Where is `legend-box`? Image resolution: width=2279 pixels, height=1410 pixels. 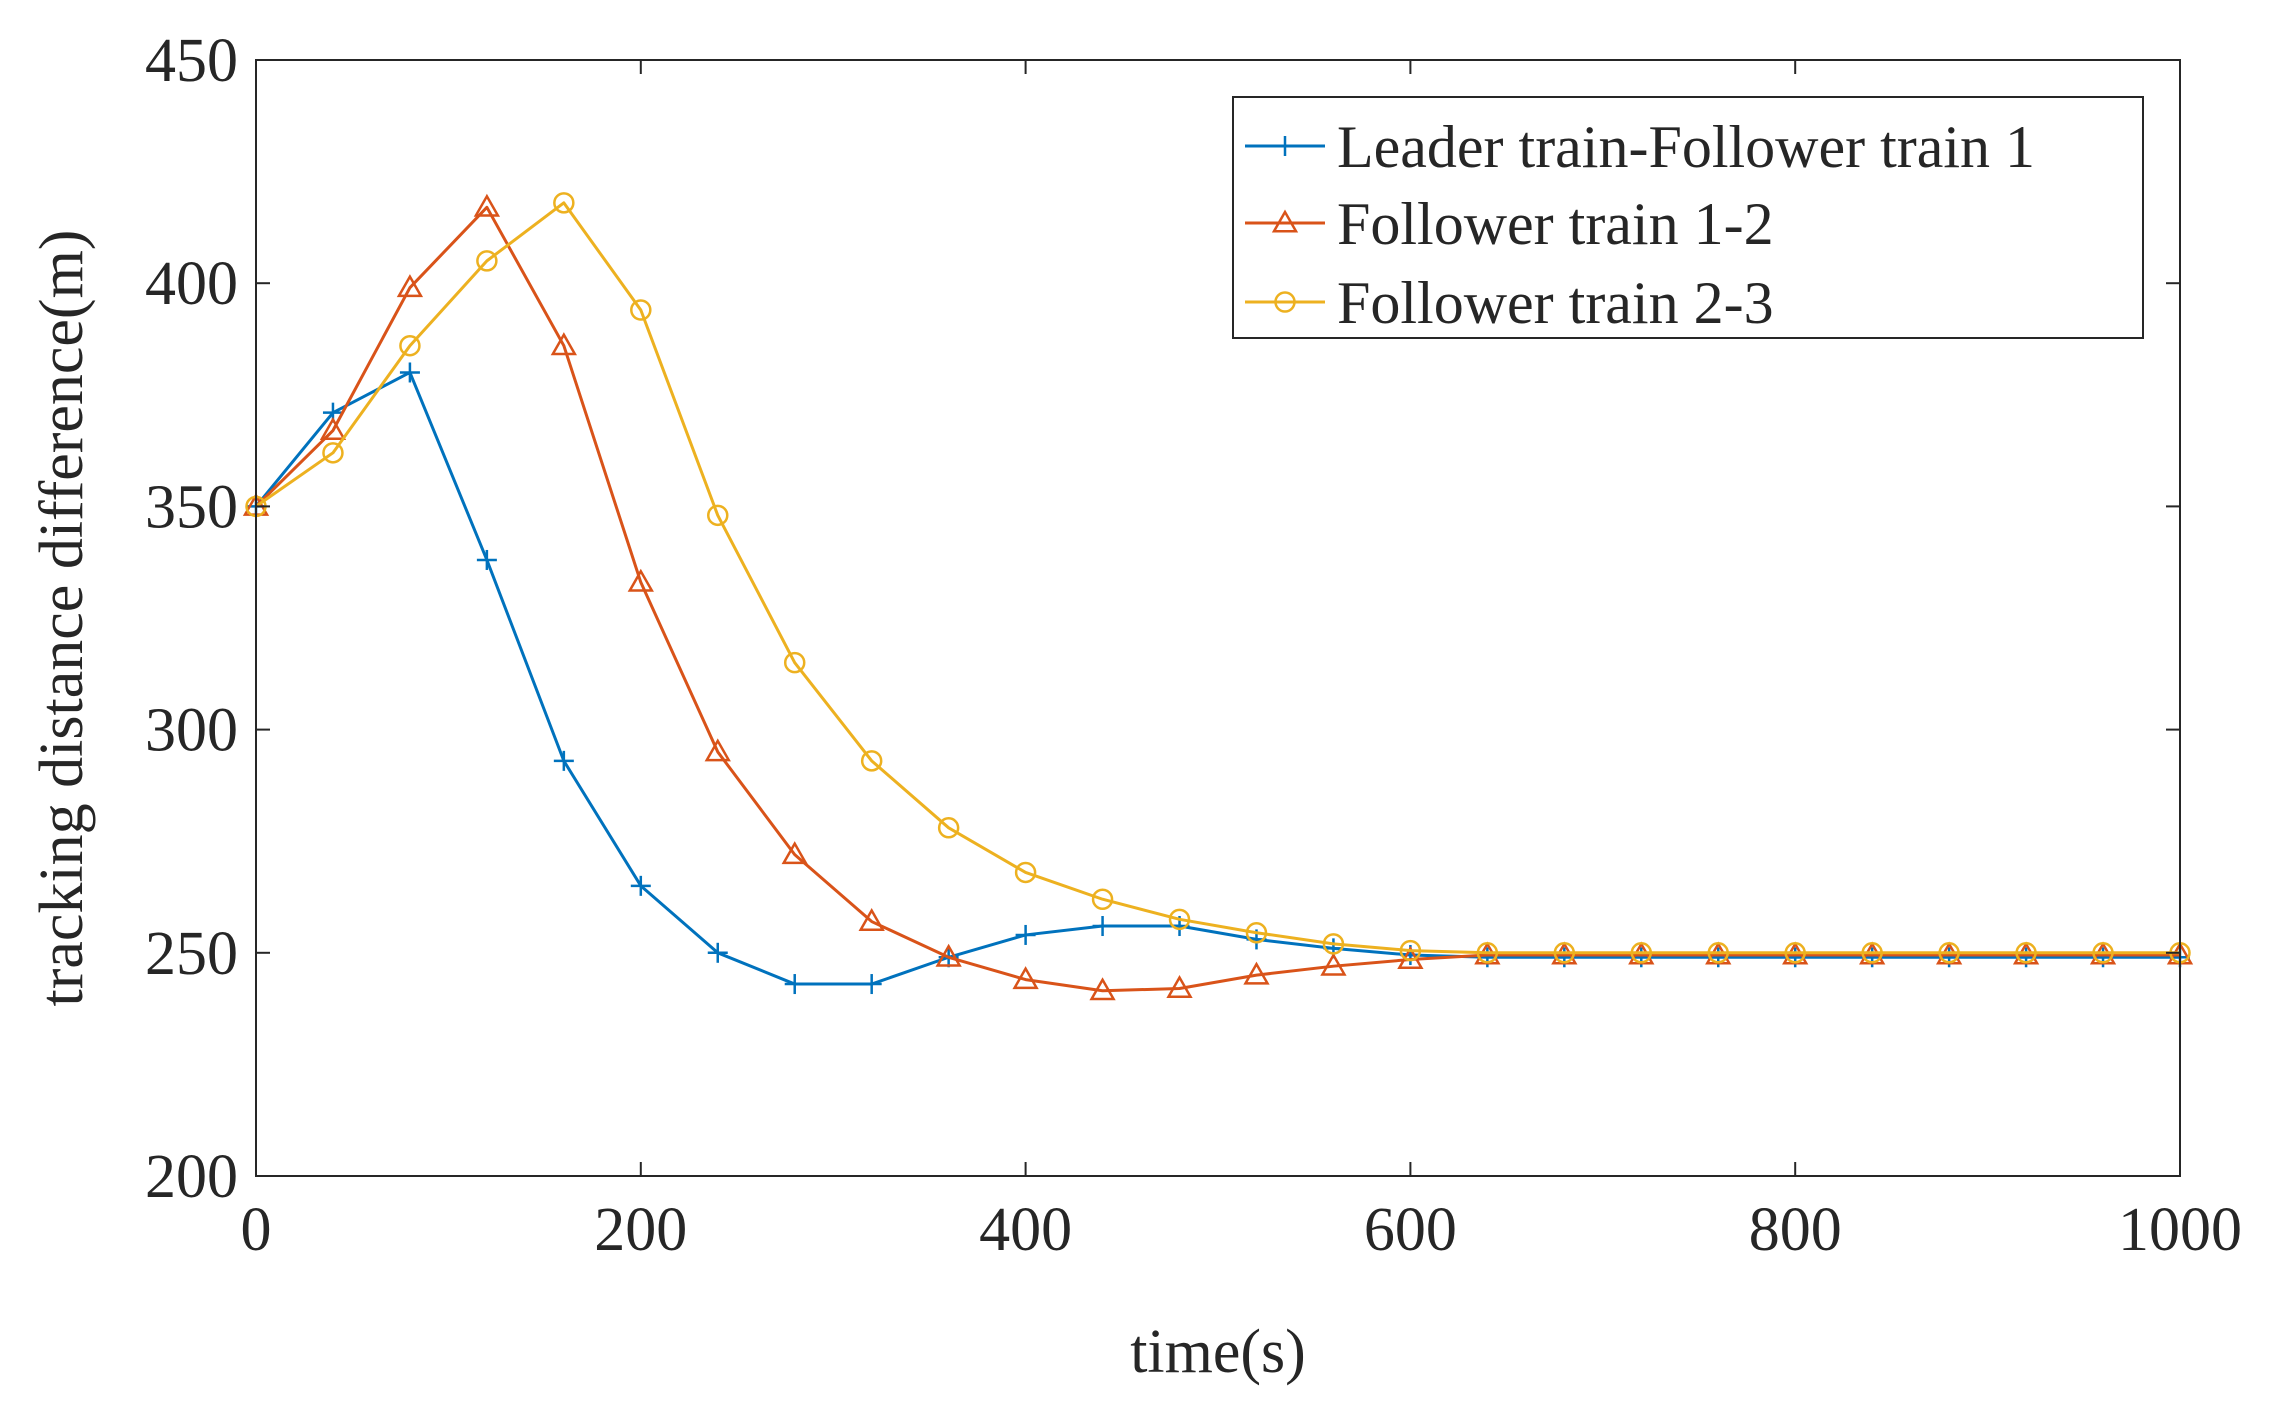 legend-box is located at coordinates (1688, 217).